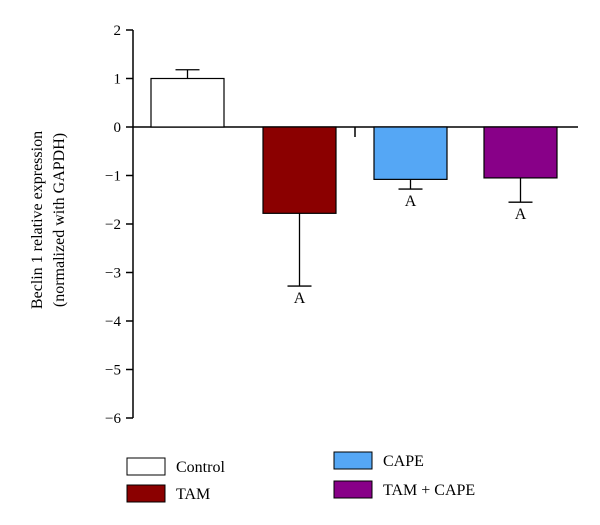 Image resolution: width=600 pixels, height=525 pixels. I want to click on y-tick-label: −3, so click(113, 274).